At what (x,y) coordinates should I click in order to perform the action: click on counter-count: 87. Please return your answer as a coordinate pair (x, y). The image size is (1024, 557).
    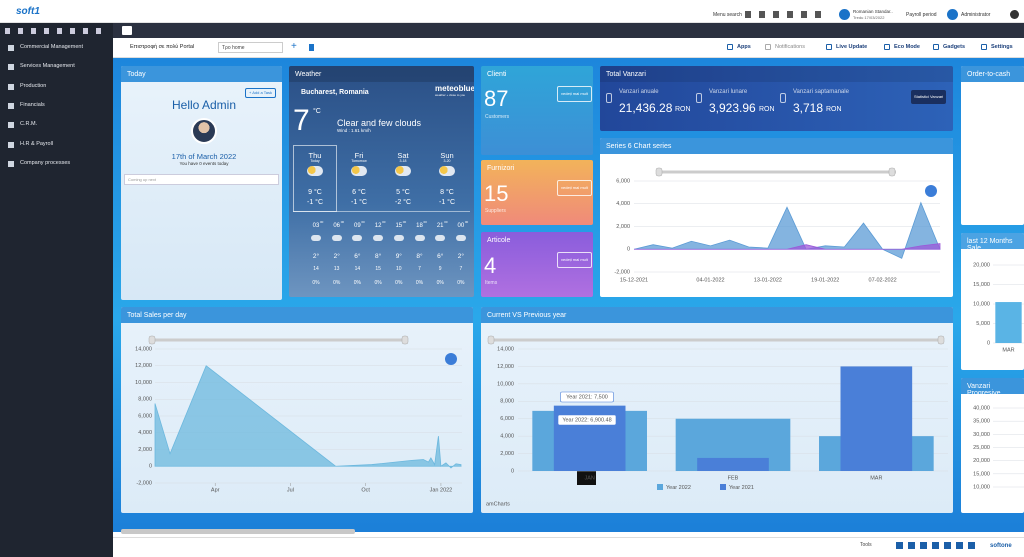
    Looking at the image, I should click on (496, 98).